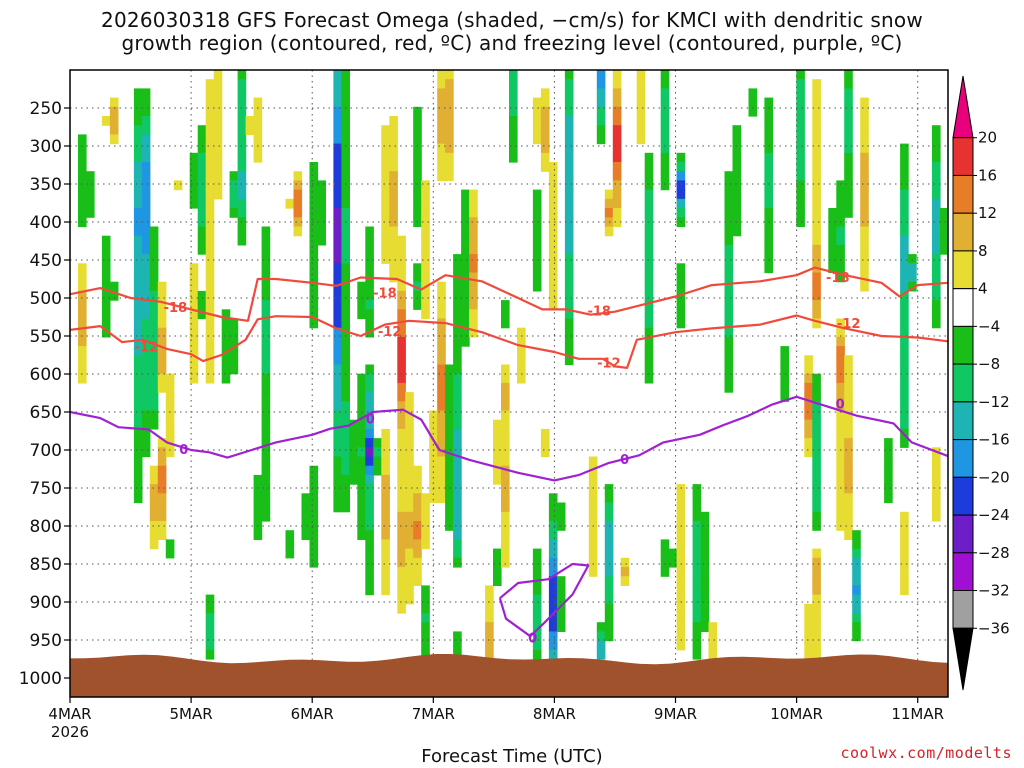 The image size is (1024, 768). Describe the element at coordinates (191, 714) in the screenshot. I see `x-tick-label: 5MAR` at that location.